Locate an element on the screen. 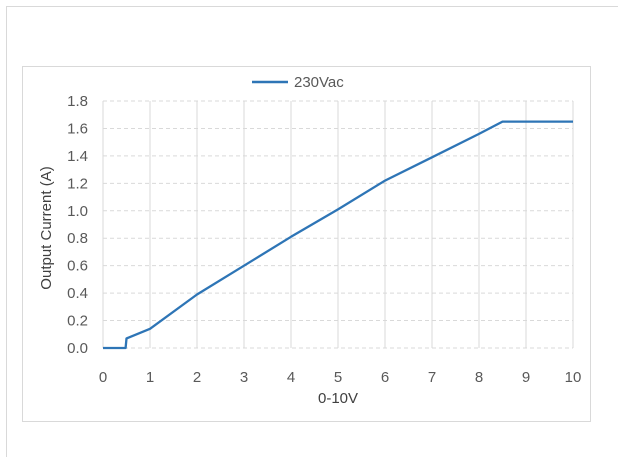  x-tick-label: 6 is located at coordinates (385, 377).